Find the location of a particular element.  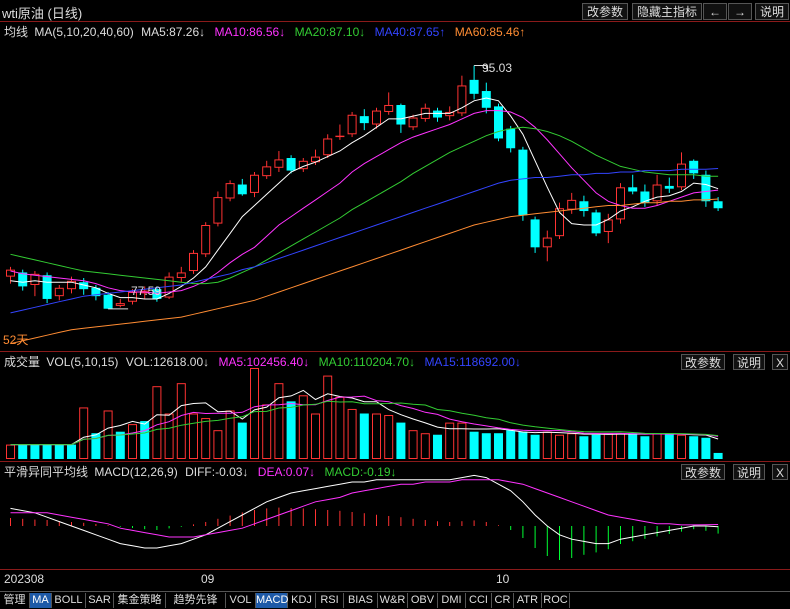

tab-管理: 管理 is located at coordinates (15, 600).